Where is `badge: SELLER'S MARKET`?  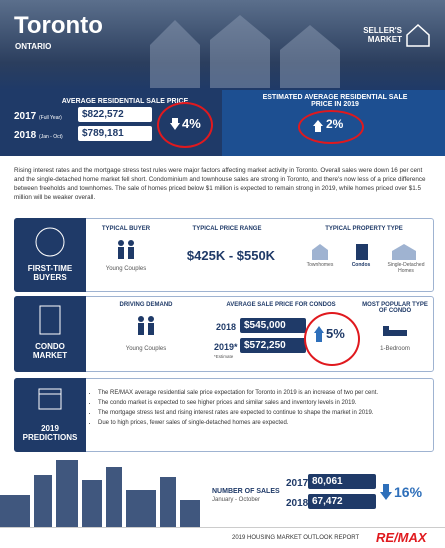
badge: SELLER'S MARKET is located at coordinates (382, 35).